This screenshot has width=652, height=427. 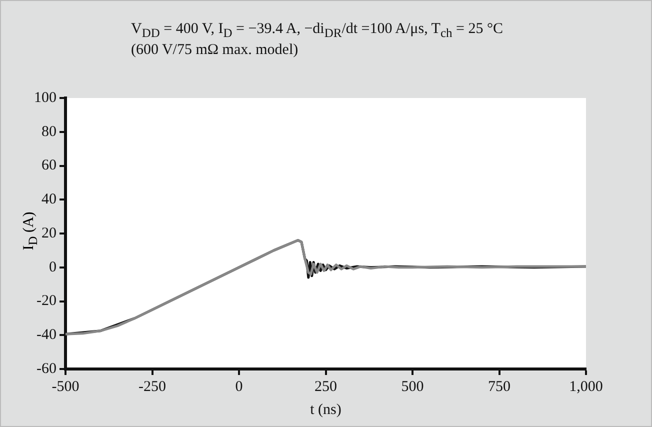 What do you see at coordinates (586, 386) in the screenshot?
I see `x-tick-label: 1,000` at bounding box center [586, 386].